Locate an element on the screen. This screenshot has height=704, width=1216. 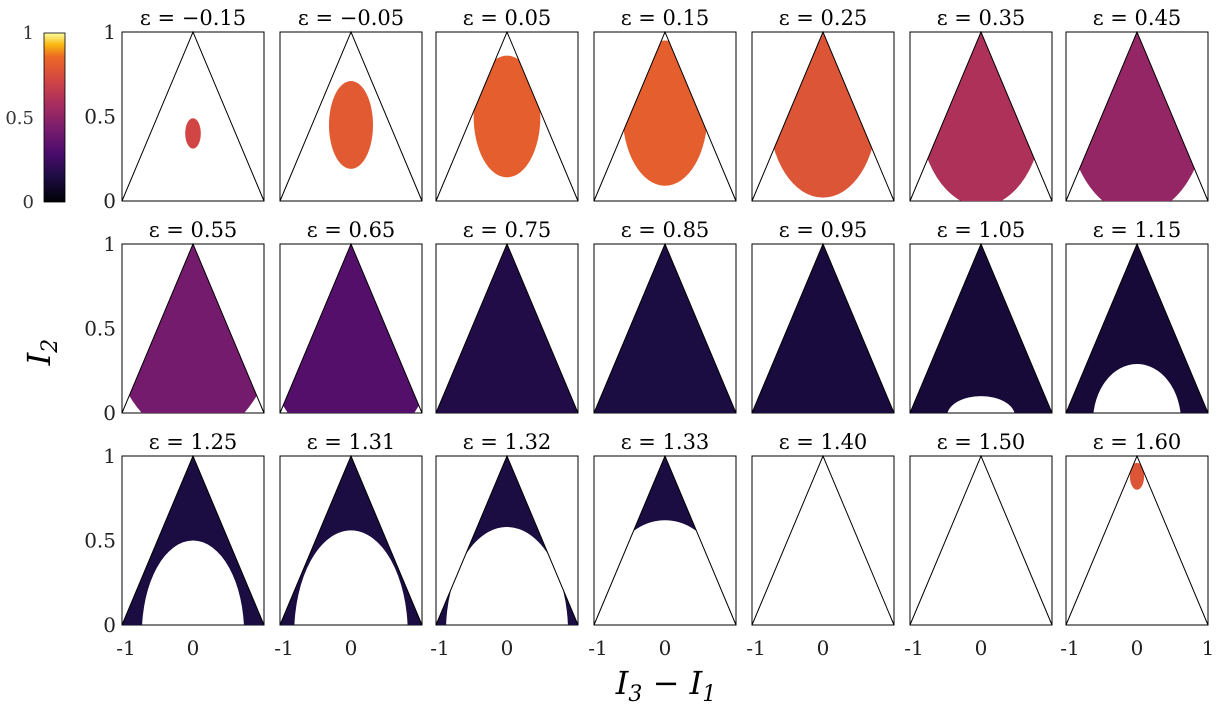
panel-6: ε = 0.35 is located at coordinates (981, 104).